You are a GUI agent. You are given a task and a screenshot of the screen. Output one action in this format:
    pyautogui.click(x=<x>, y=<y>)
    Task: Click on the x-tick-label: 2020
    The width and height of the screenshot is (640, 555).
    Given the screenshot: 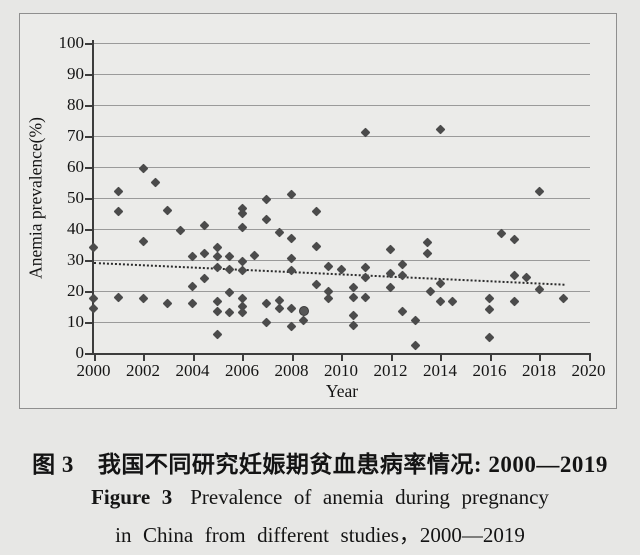 What is the action you would take?
    pyautogui.click(x=588, y=370)
    